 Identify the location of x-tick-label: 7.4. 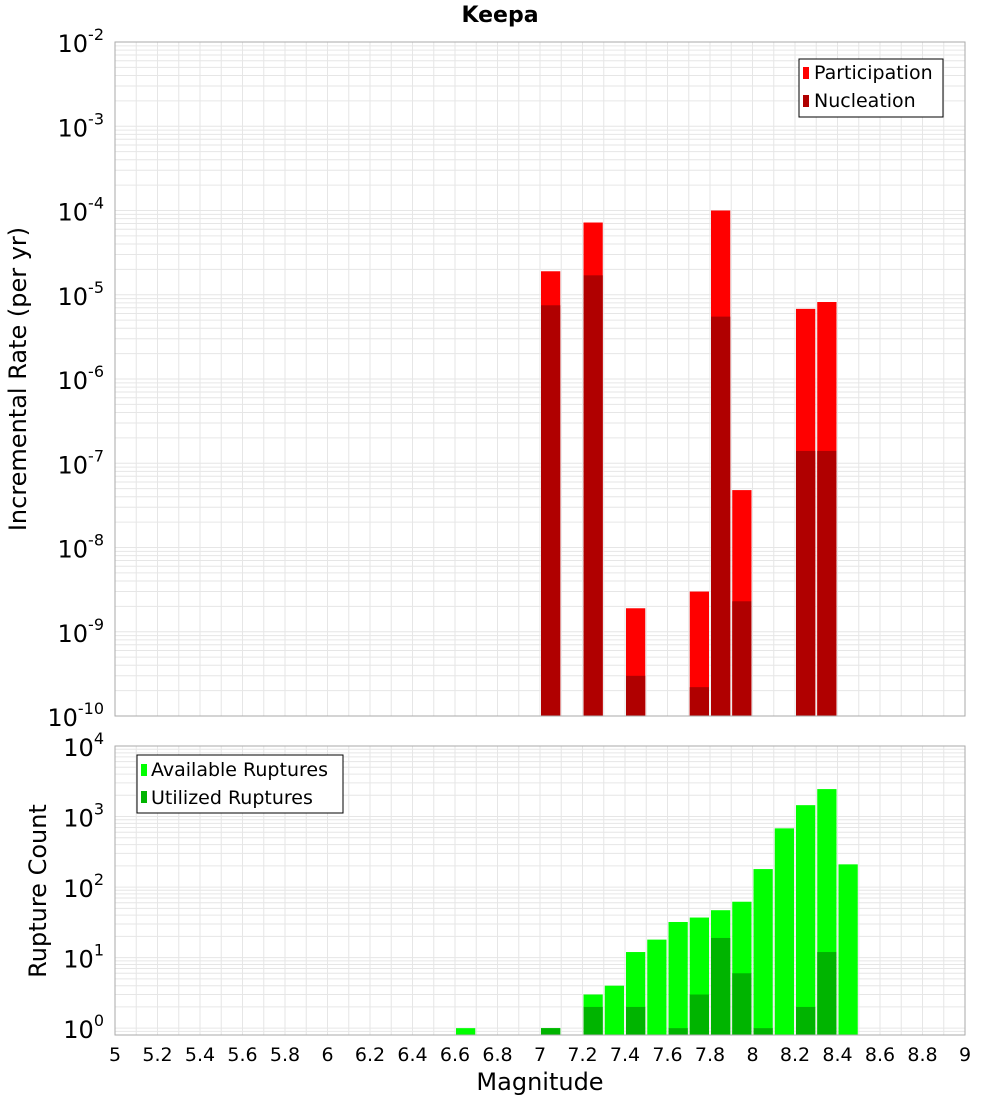
(625, 1055).